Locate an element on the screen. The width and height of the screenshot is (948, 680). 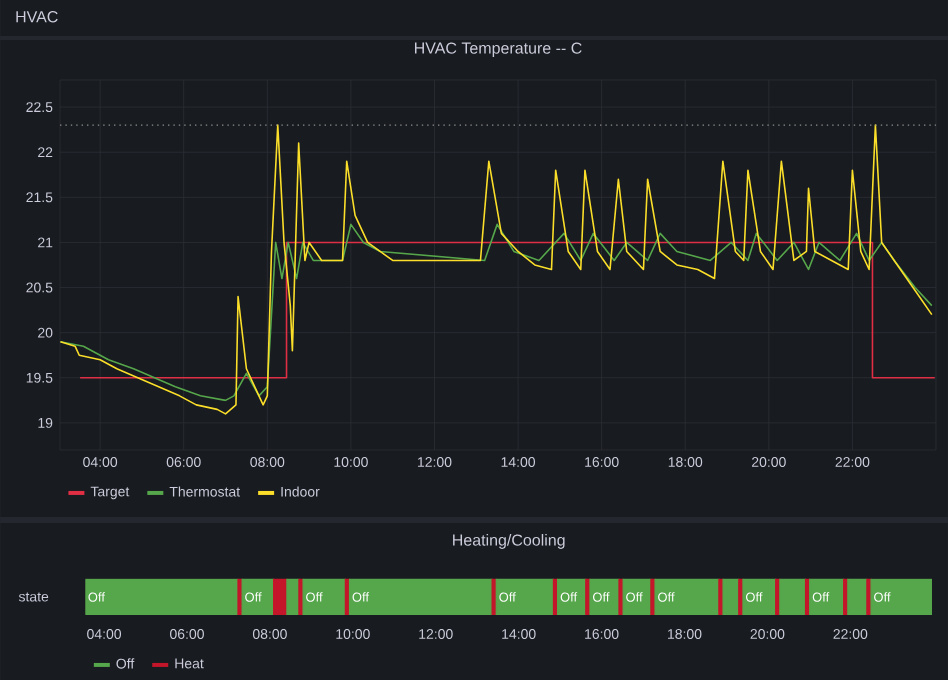
chart-title: HVAC Temperature -- C is located at coordinates (498, 49).